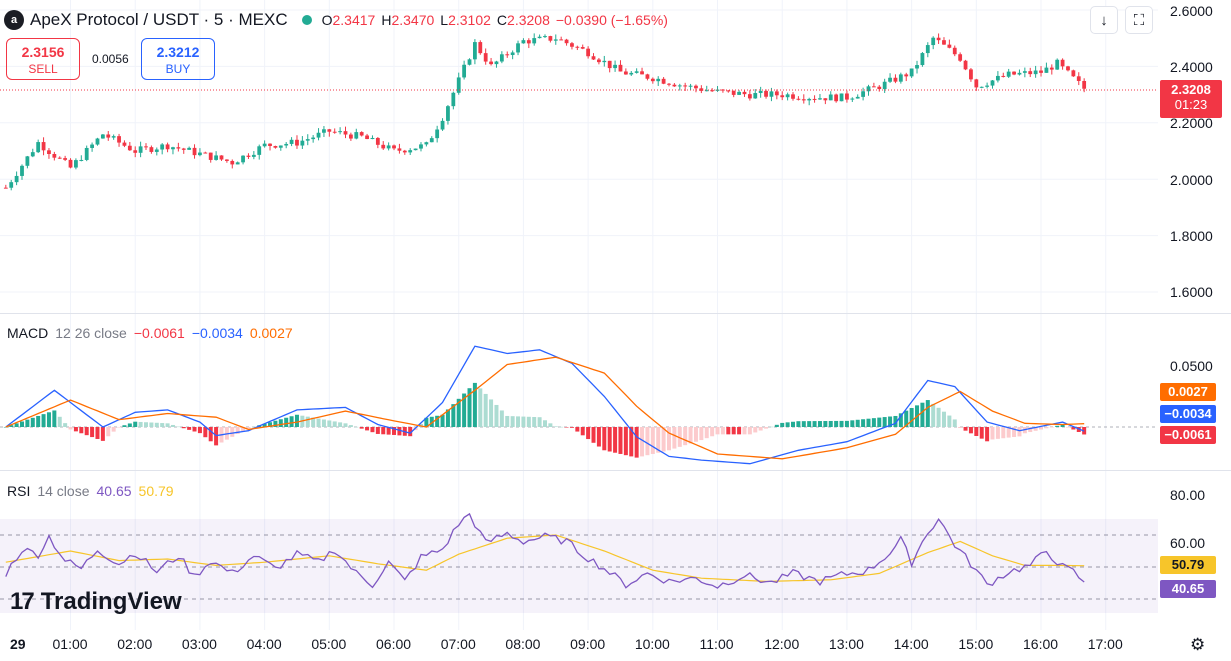 The image size is (1231, 661). I want to click on sell-label: SELL, so click(43, 69).